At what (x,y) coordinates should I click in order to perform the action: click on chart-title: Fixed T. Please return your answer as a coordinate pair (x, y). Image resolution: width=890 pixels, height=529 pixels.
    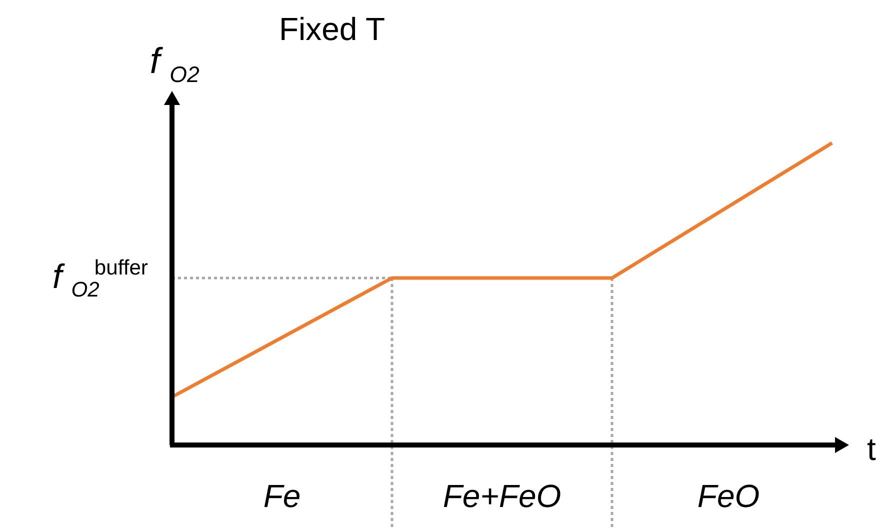
    Looking at the image, I should click on (332, 29).